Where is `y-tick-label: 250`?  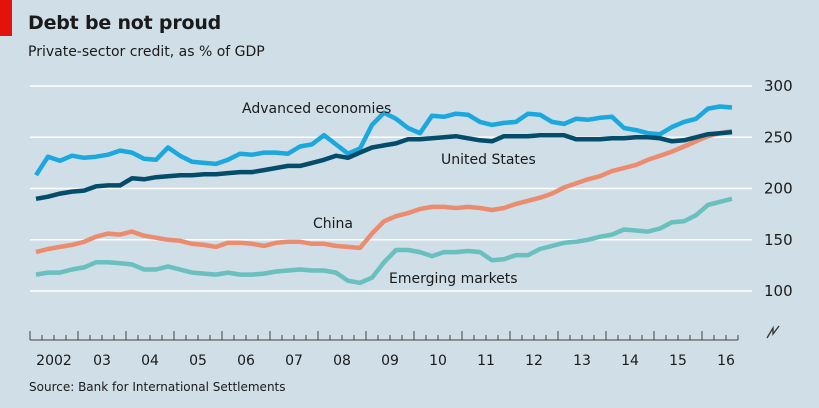
y-tick-label: 250 is located at coordinates (778, 137).